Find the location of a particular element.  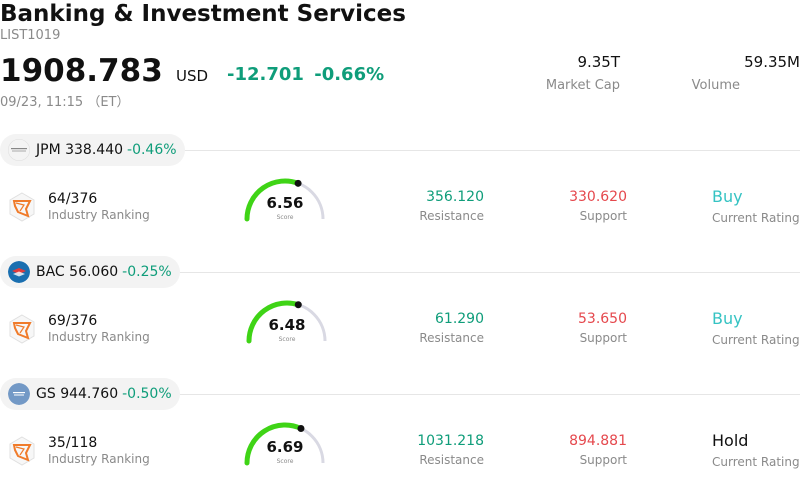

ticker-pill: JPM 338.440 -0.46% is located at coordinates (92, 150).